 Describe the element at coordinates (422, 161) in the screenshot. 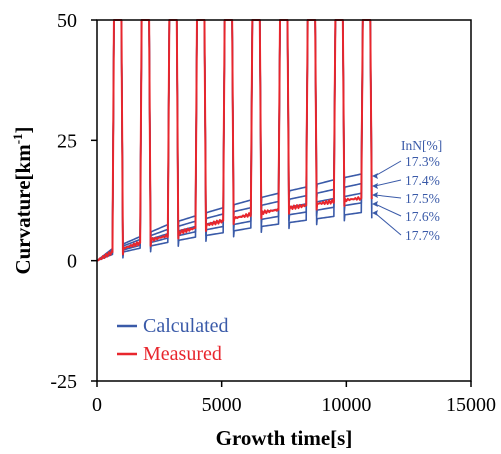

I see `annotation-label-17-3: 17.3%` at that location.